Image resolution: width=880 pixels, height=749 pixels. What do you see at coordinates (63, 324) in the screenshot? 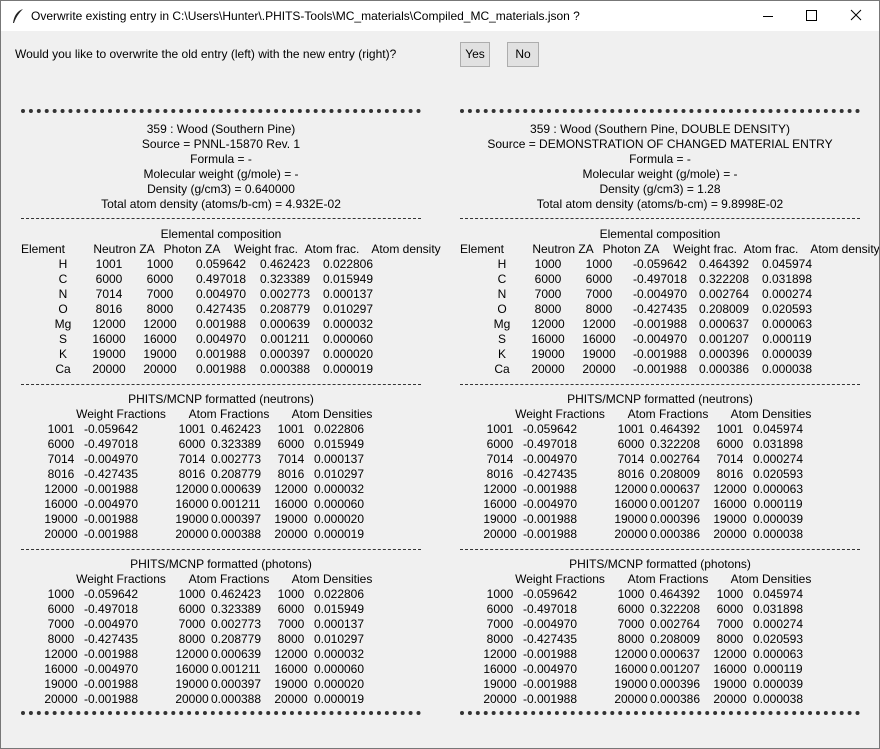
I see `table-cell: Mg` at bounding box center [63, 324].